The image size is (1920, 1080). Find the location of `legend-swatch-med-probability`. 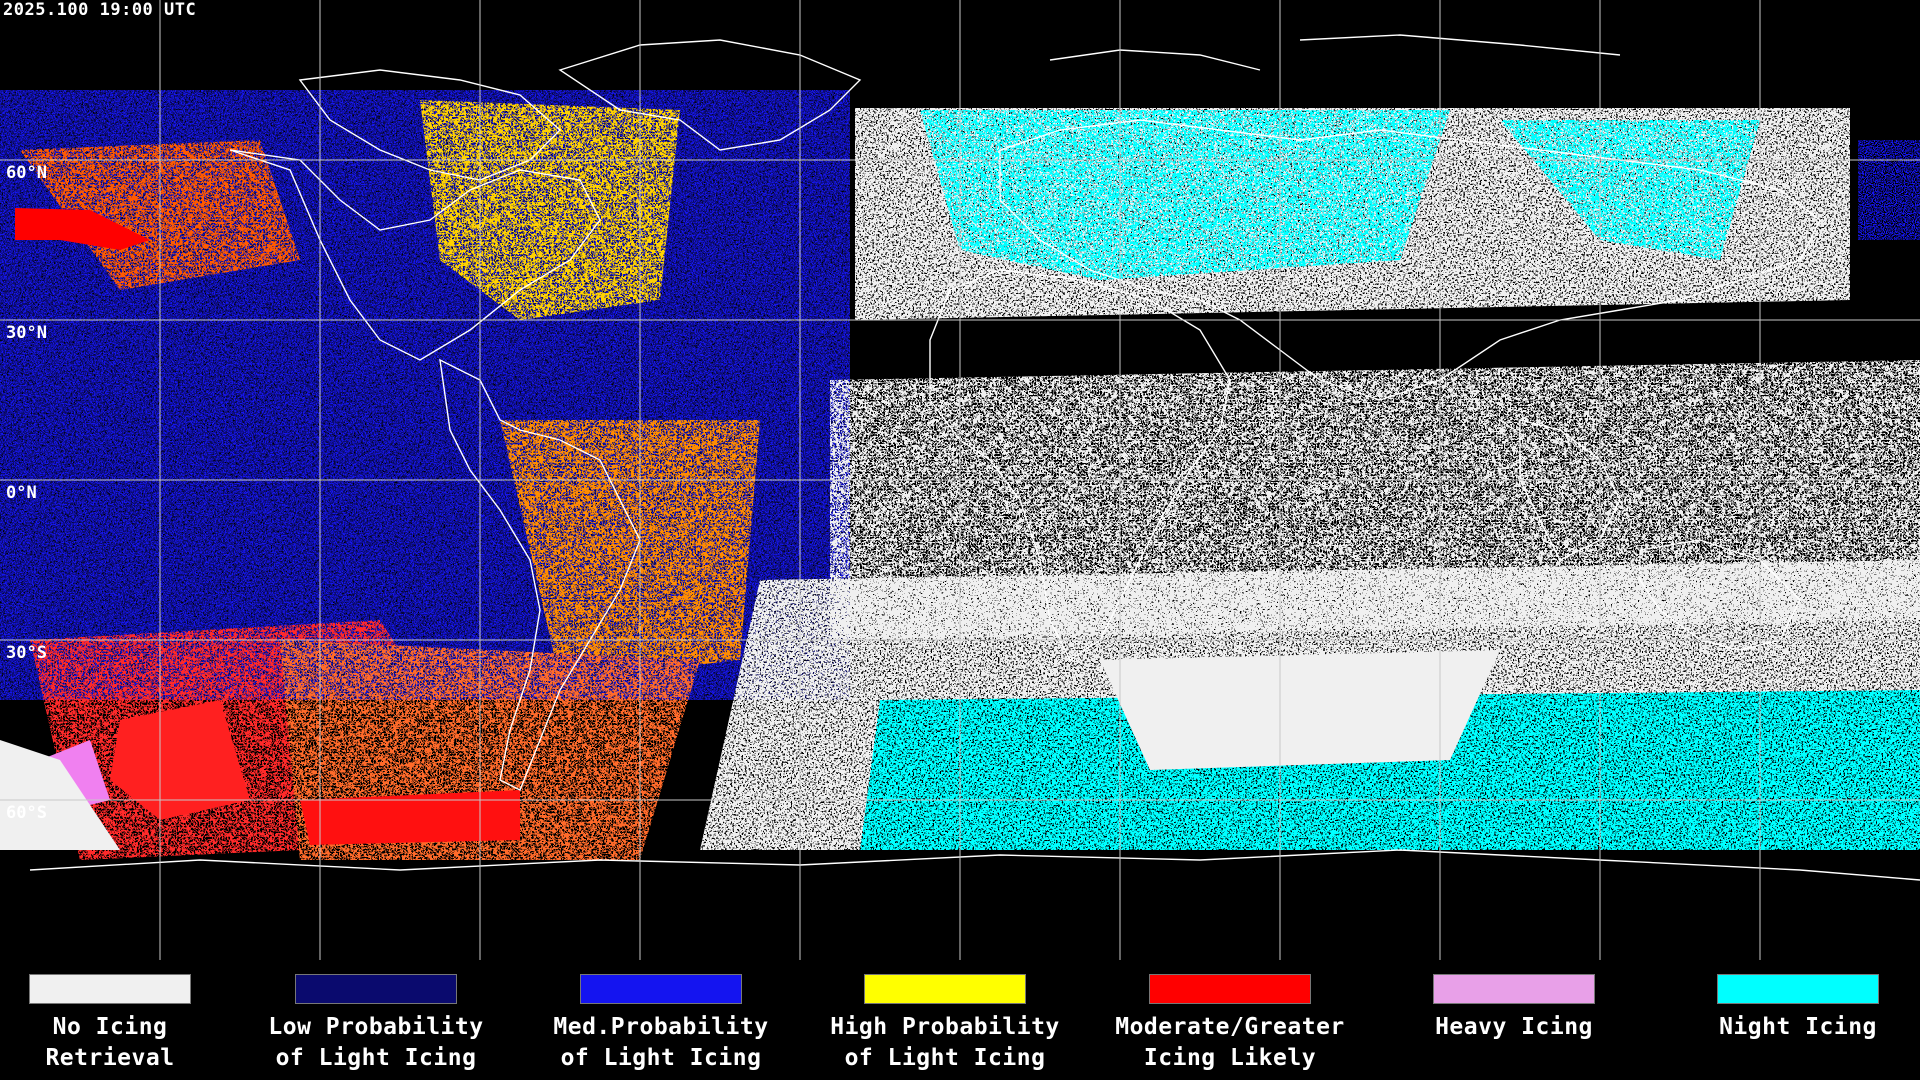

legend-swatch-med-probability is located at coordinates (661, 989).